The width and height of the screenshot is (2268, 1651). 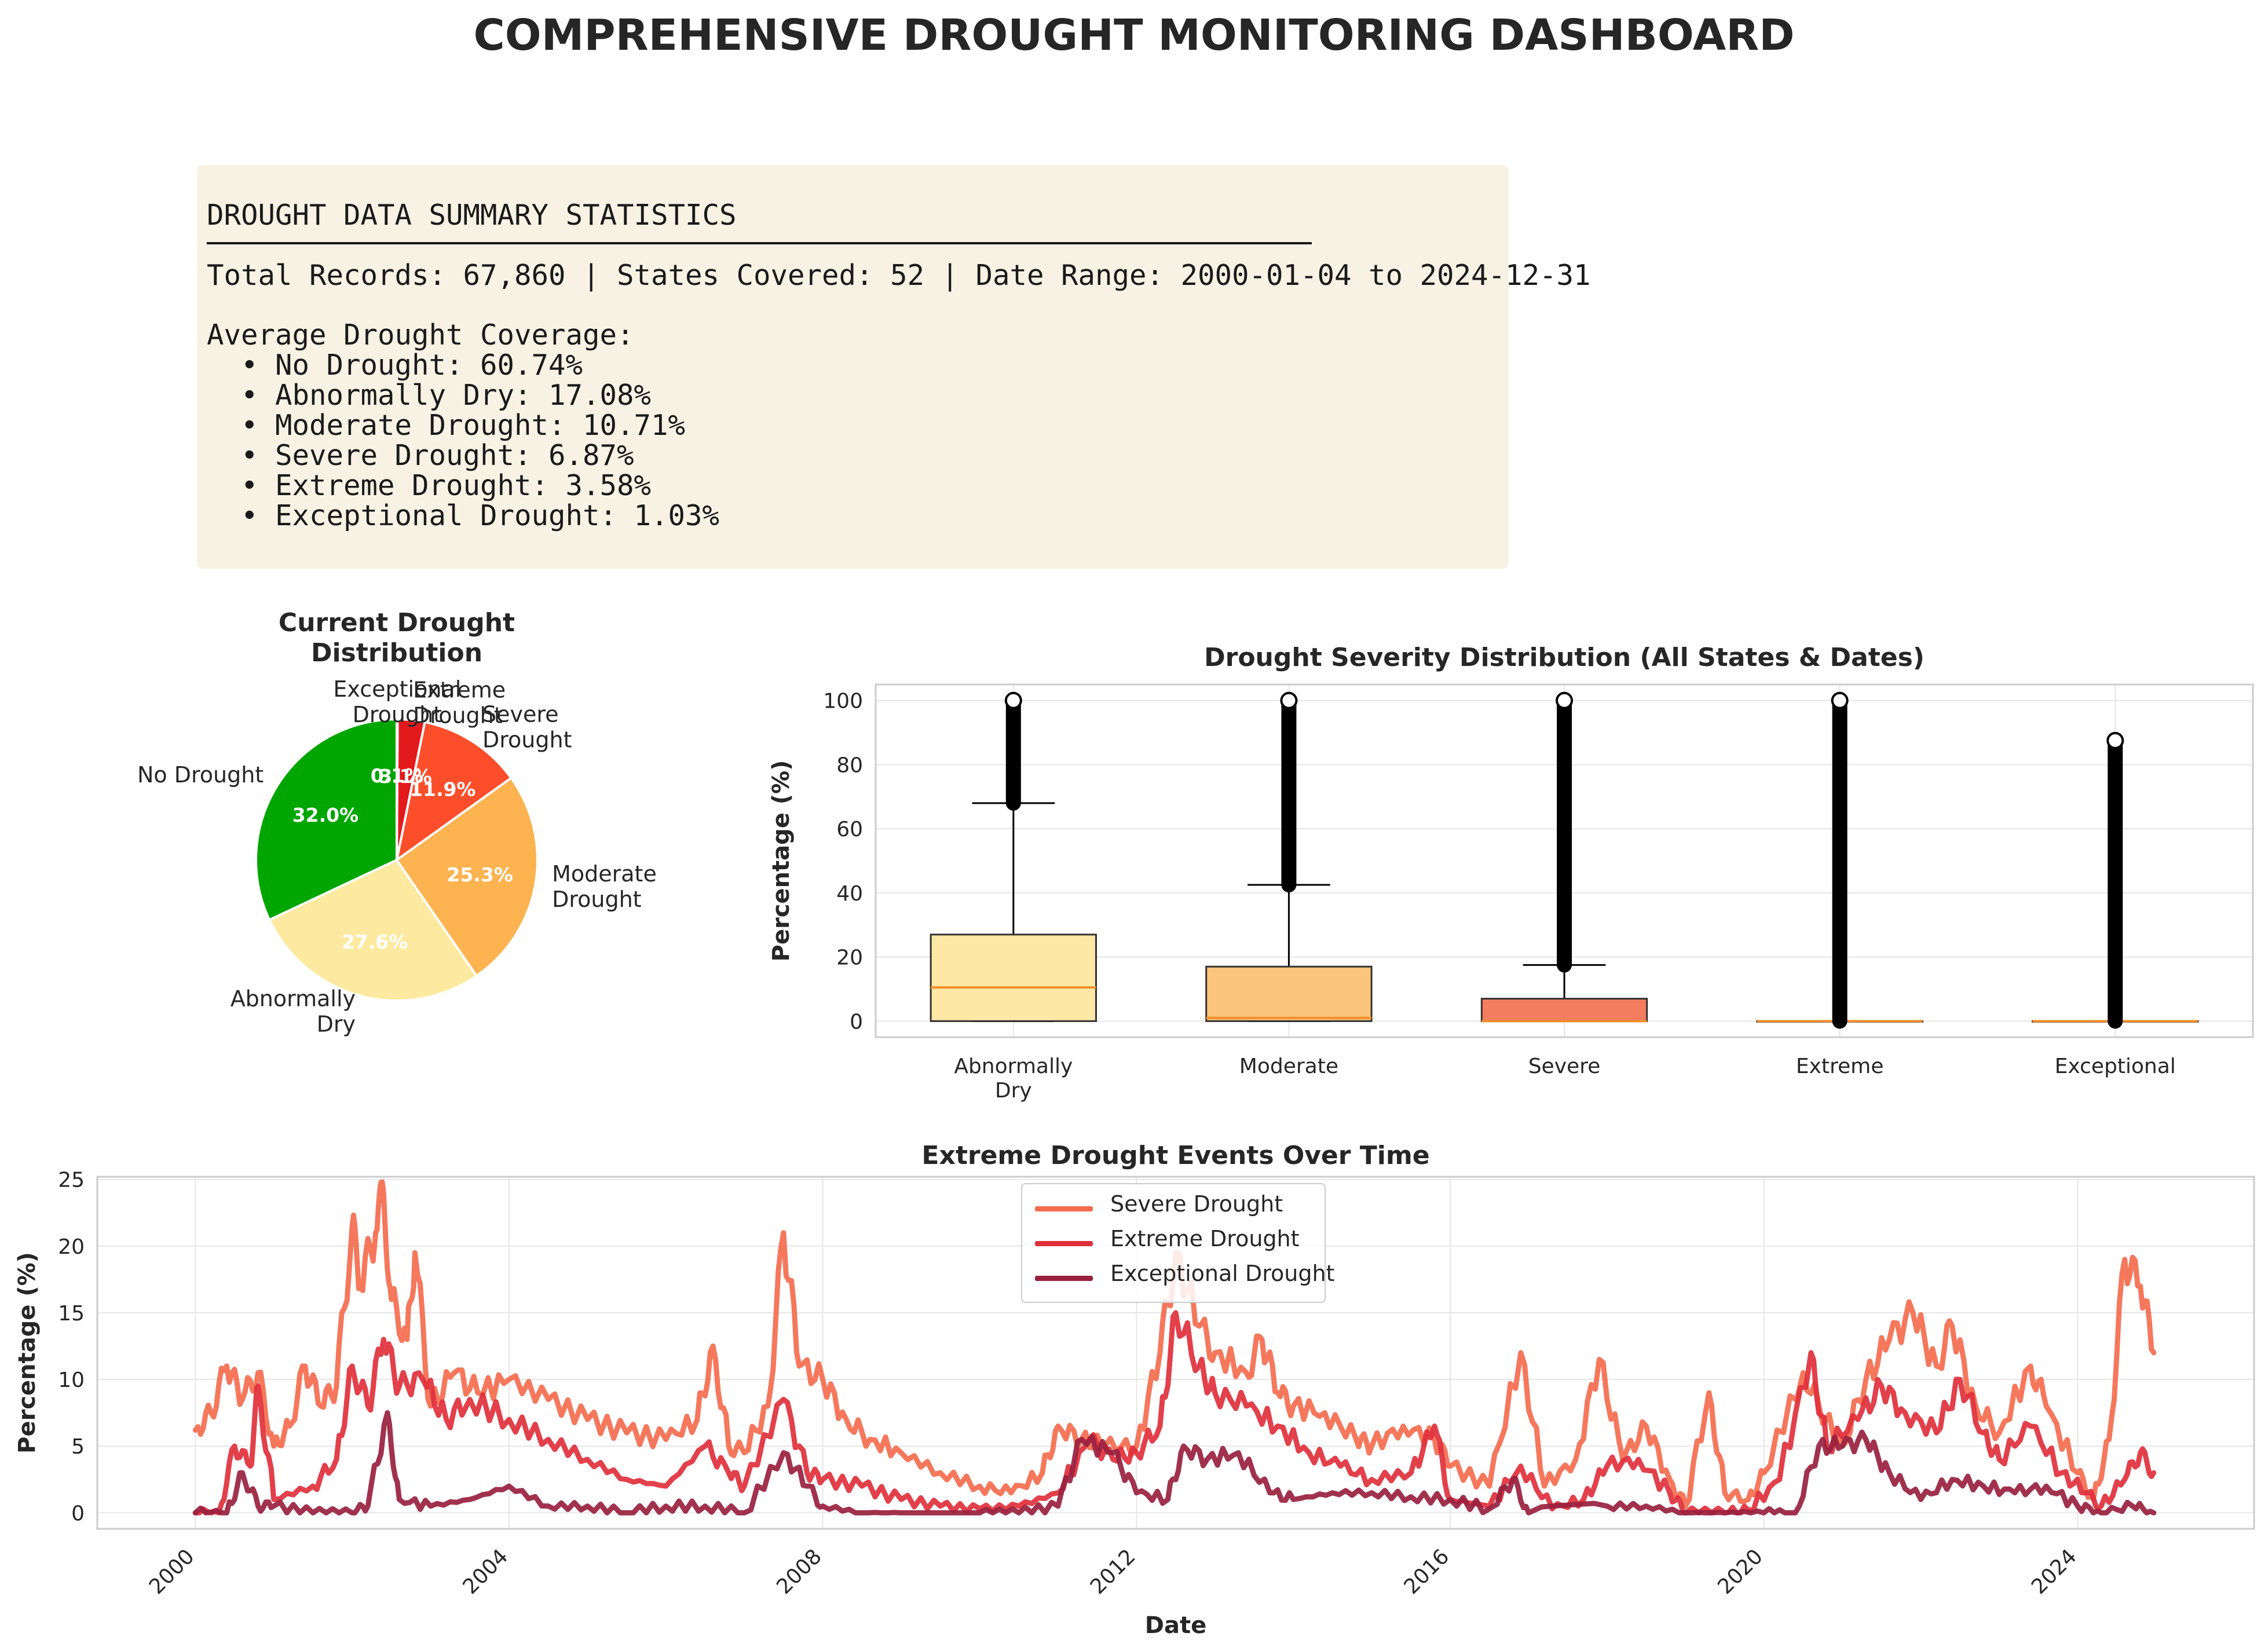 What do you see at coordinates (850, 894) in the screenshot?
I see `box-y-tick-label: 40` at bounding box center [850, 894].